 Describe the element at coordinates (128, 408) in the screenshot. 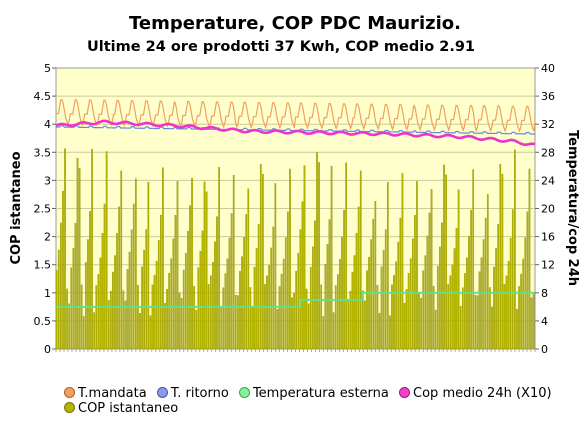

I see `legend-label: COP istantaneo` at that location.